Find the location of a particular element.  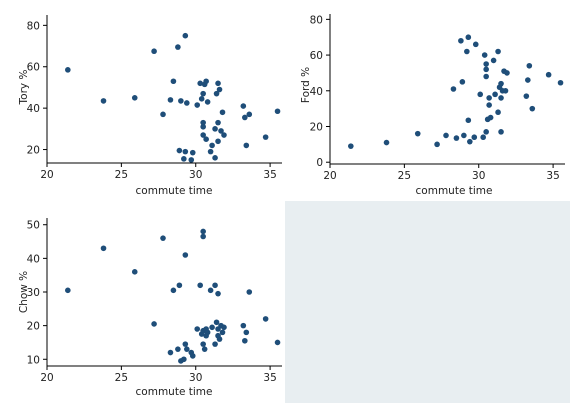

ford-x-tick-label: 25 is located at coordinates (404, 176).